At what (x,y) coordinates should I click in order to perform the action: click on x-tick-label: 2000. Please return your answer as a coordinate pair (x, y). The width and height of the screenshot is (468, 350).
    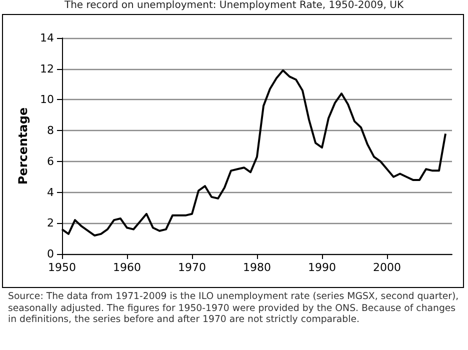
    Looking at the image, I should click on (387, 267).